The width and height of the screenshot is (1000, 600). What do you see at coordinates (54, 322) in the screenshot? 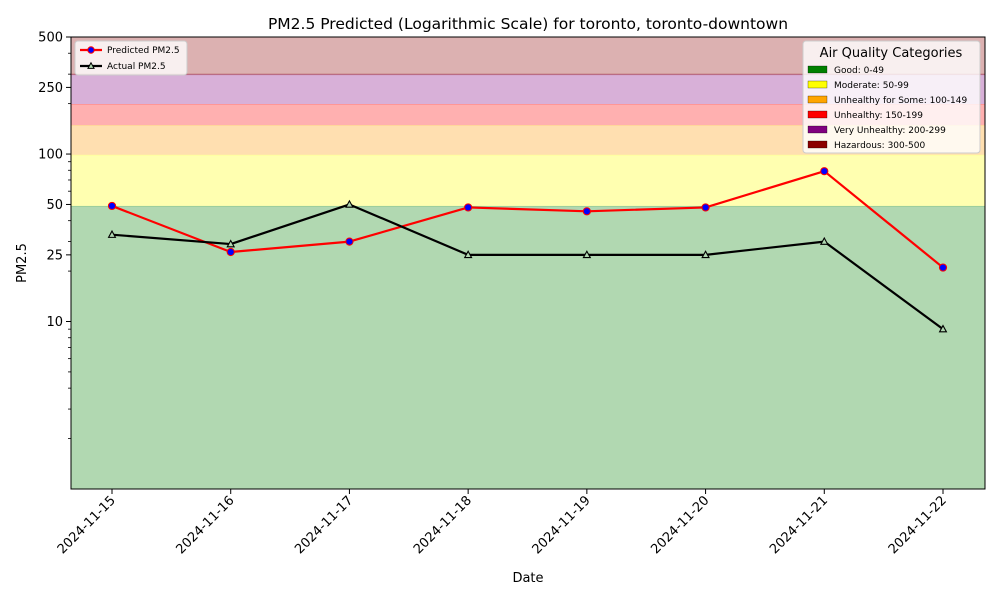
I see `y-tick-label: 10` at bounding box center [54, 322].